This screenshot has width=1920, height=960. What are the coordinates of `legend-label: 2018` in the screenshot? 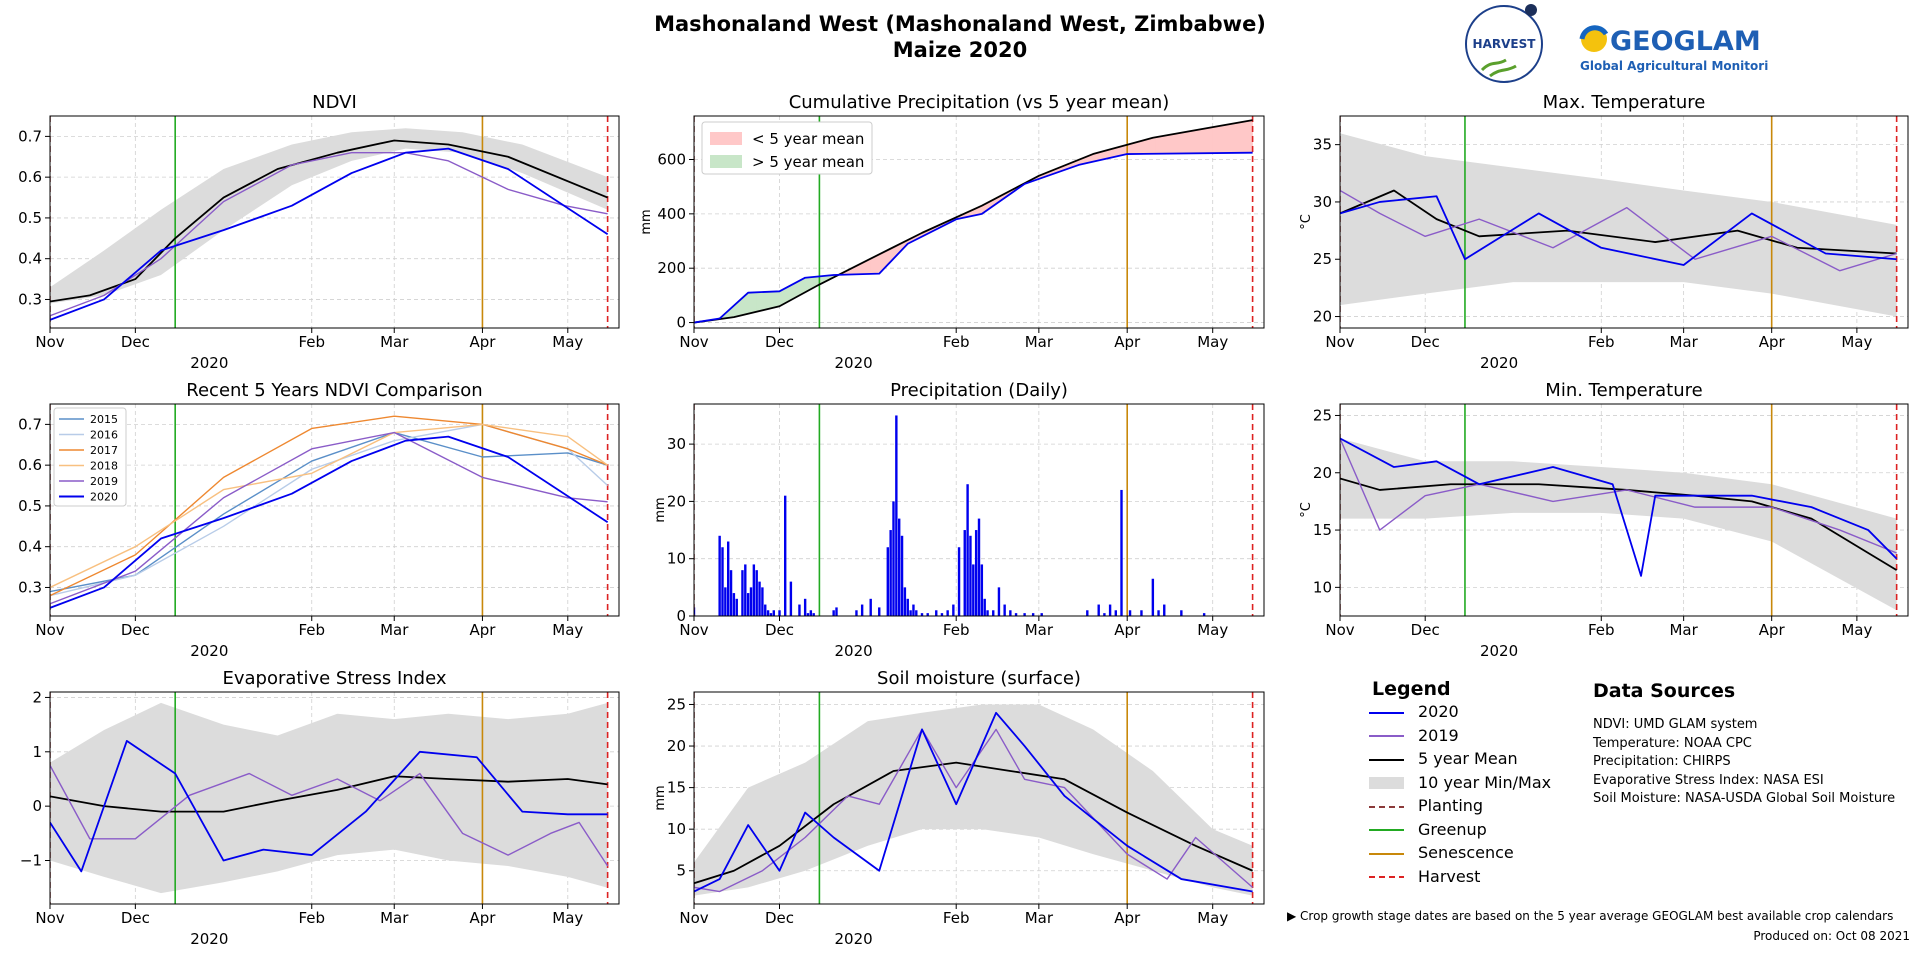 It's located at (104, 466).